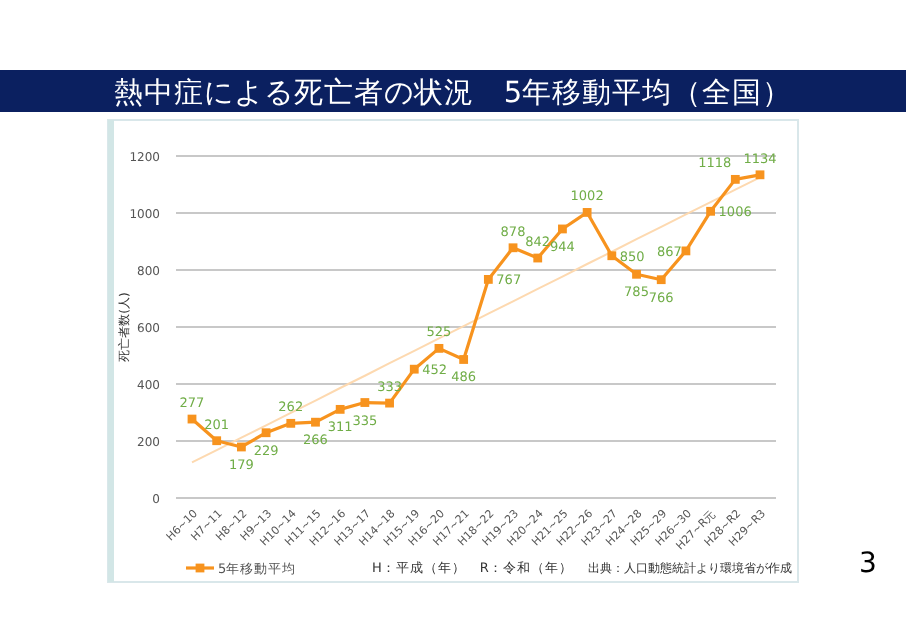  Describe the element at coordinates (453, 93) in the screenshot. I see `chart-title: 熱中症による死亡者の状況 5年移動平均（全国）` at that location.